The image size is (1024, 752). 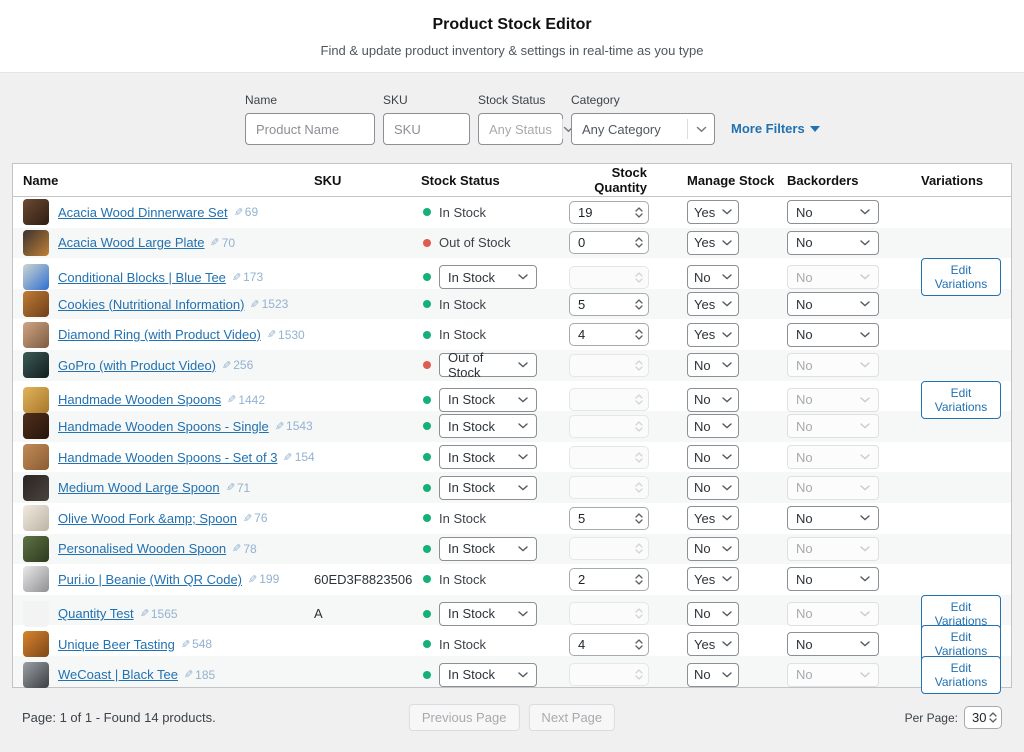 What do you see at coordinates (116, 644) in the screenshot?
I see `product-name-link: Unique Beer Tasting` at bounding box center [116, 644].